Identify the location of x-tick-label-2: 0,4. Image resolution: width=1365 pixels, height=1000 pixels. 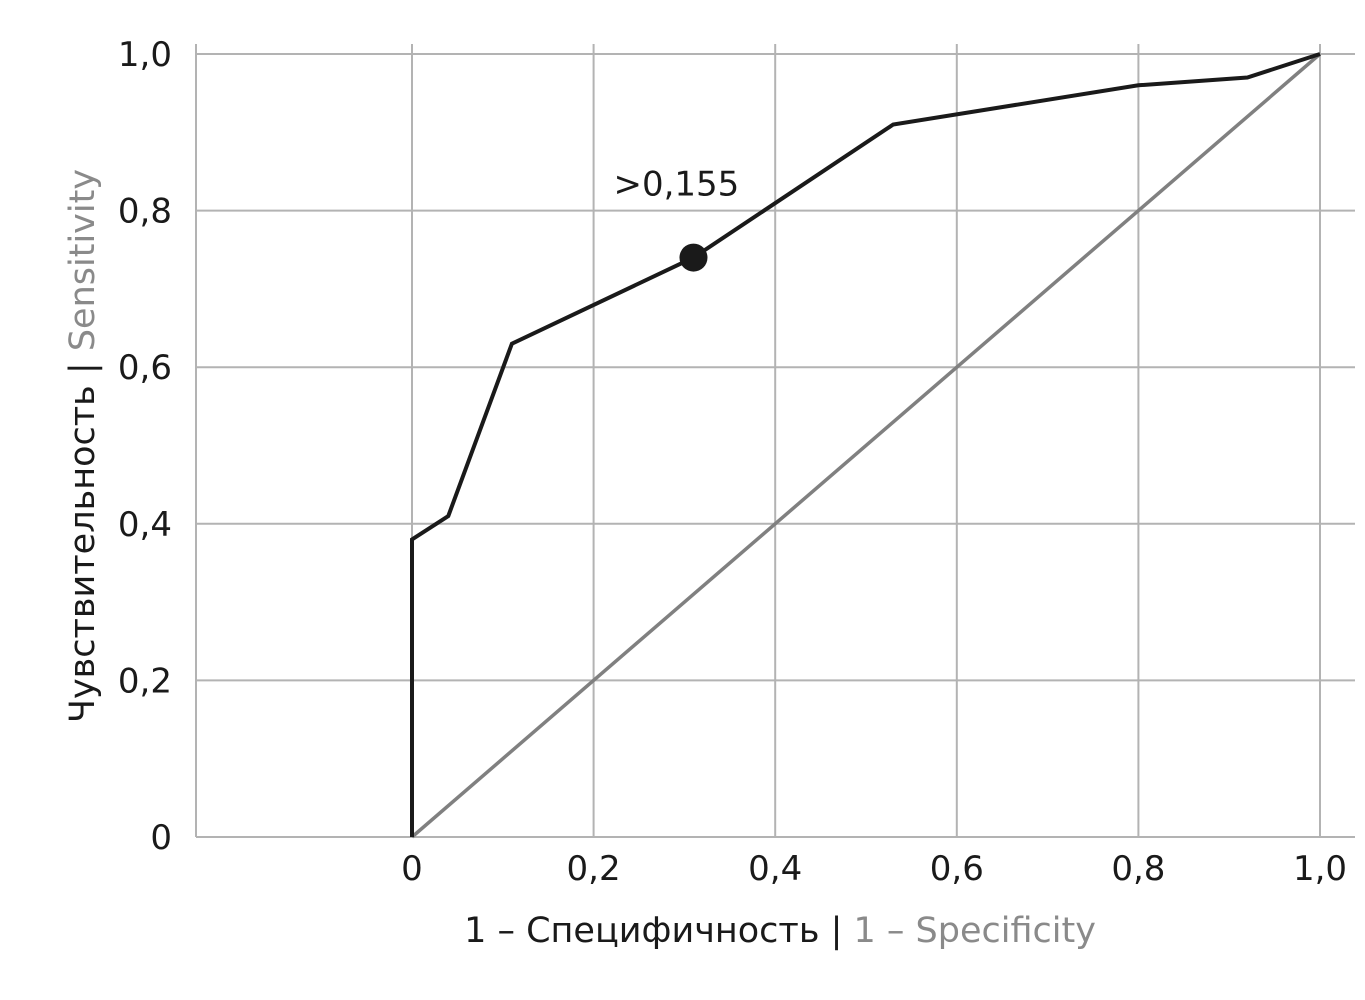
(775, 869).